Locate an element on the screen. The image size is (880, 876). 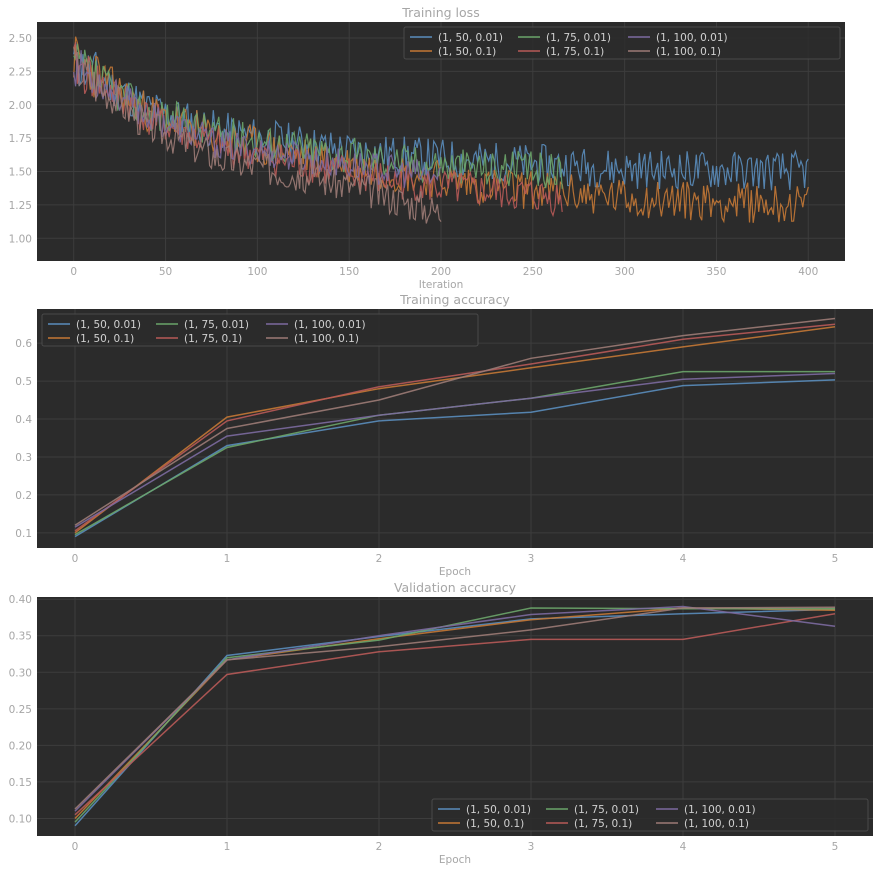
y-tick-label: 0.5 is located at coordinates (23, 382).